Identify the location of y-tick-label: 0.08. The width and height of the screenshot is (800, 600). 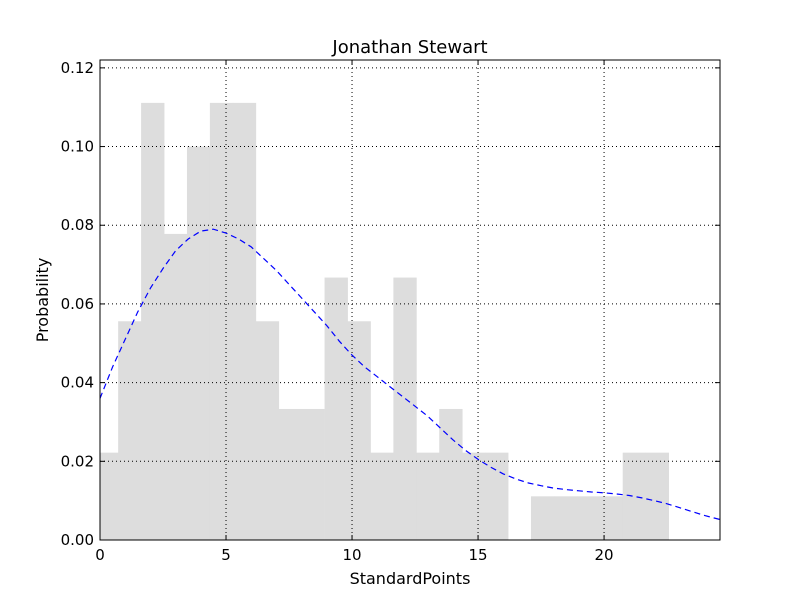
(77, 225).